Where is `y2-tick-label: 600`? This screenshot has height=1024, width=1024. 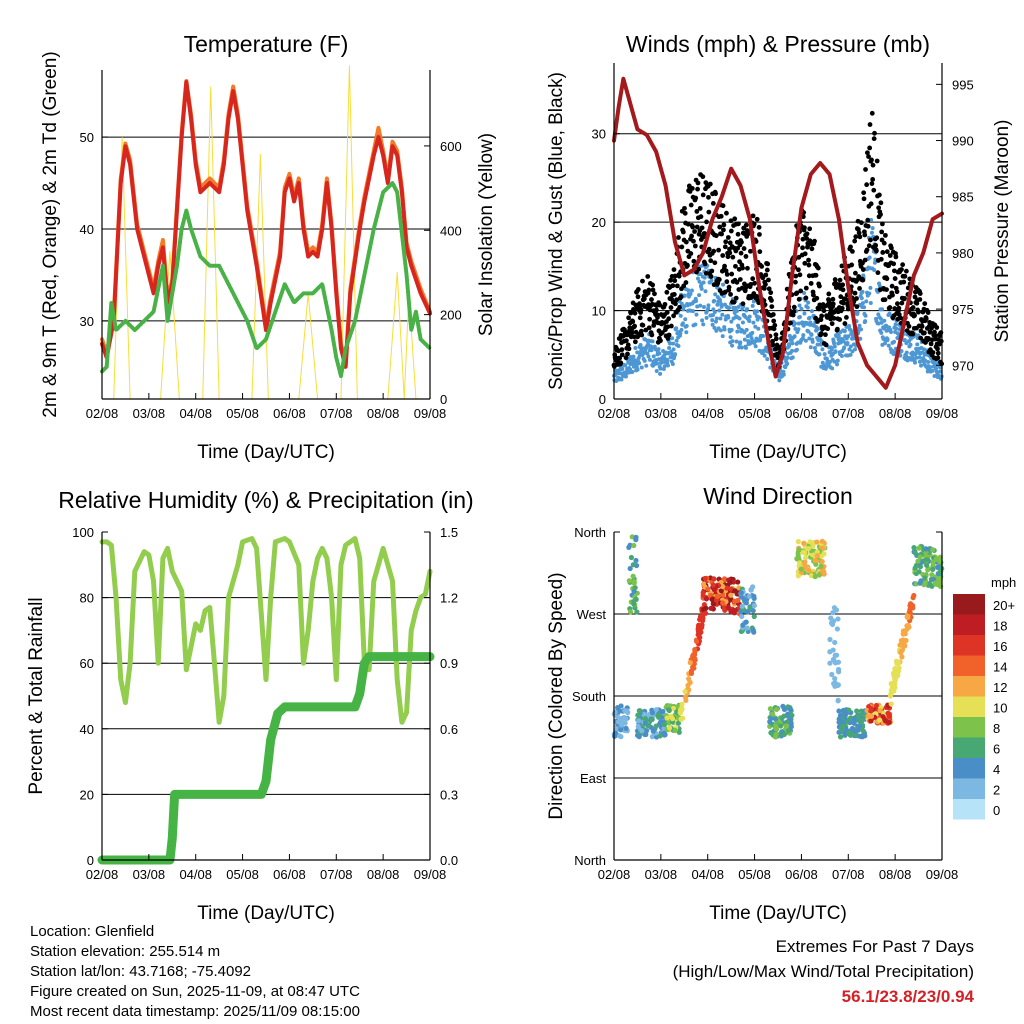 y2-tick-label: 600 is located at coordinates (451, 146).